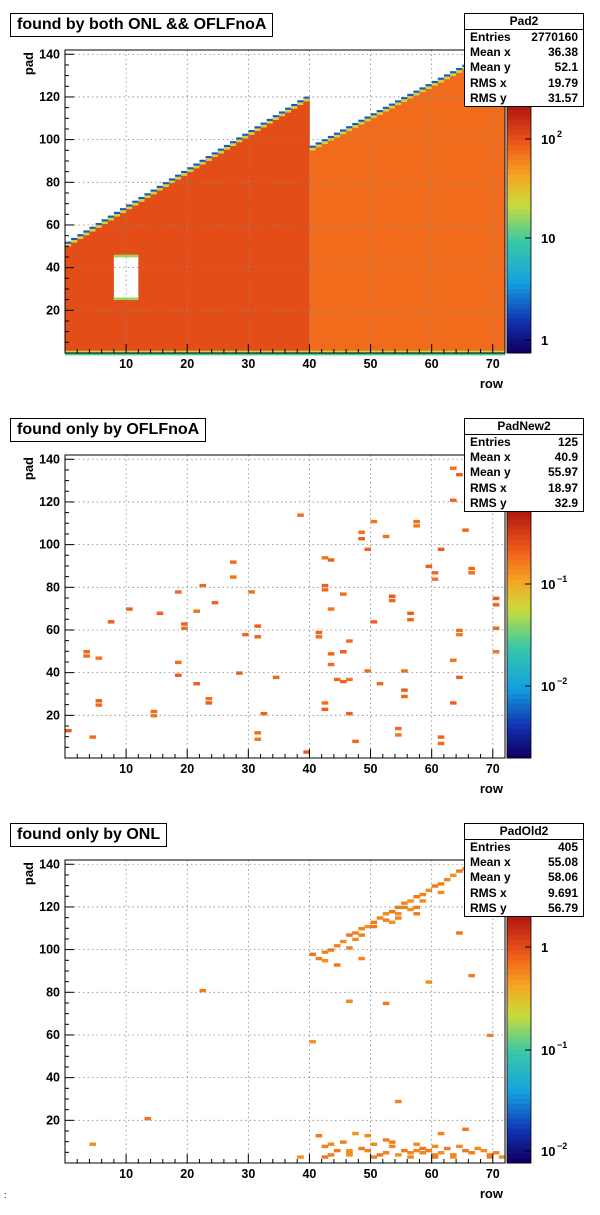  I want to click on chart-title: found only by OFLFnoA, so click(108, 430).